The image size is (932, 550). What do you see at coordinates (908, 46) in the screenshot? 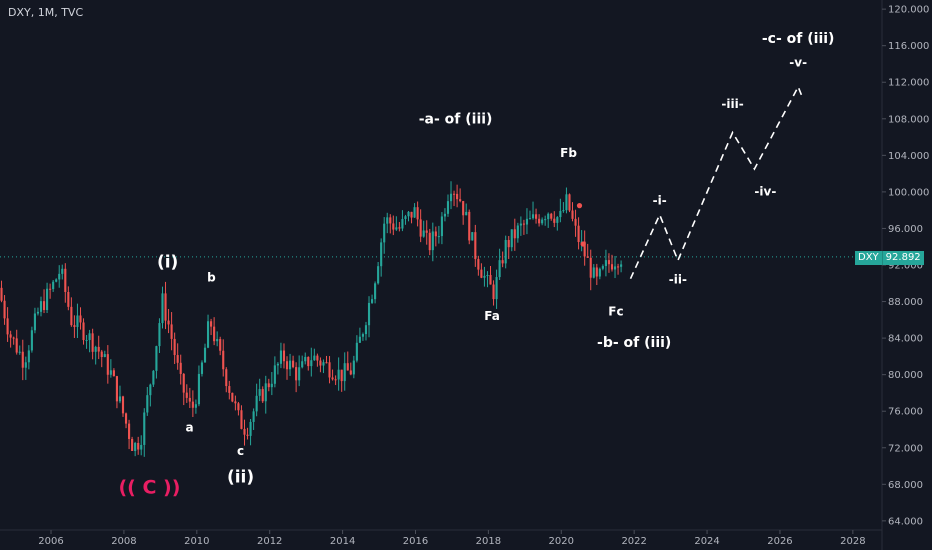
I see `y-tick-label: 116.000` at bounding box center [908, 46].